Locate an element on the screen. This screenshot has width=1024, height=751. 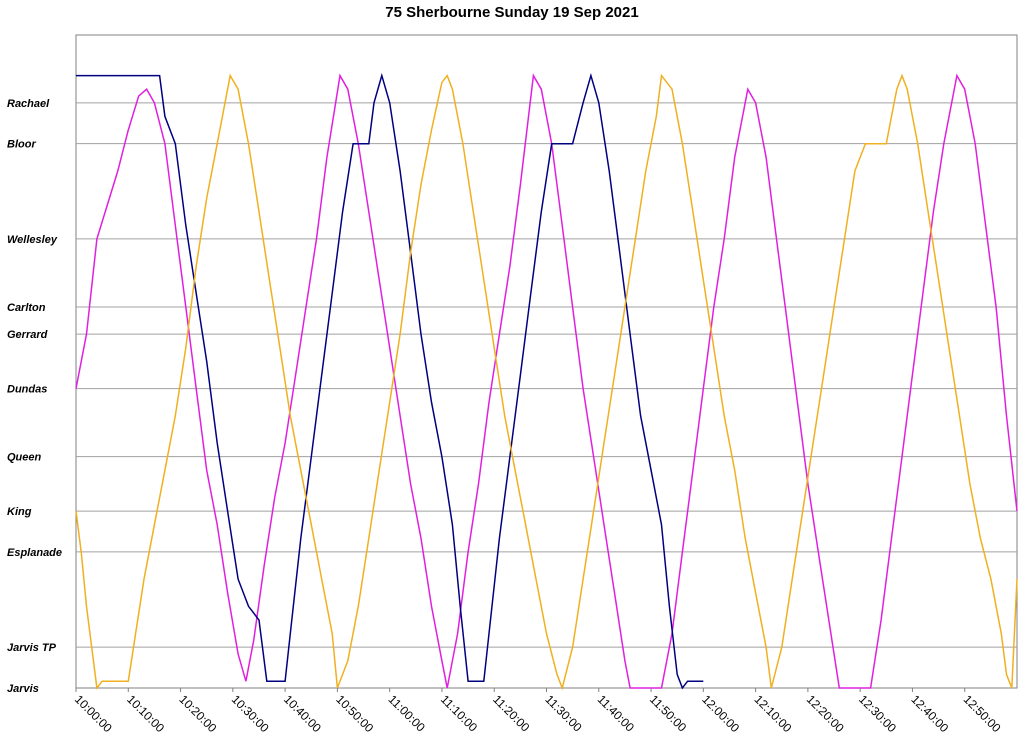
y-tick-label: Wellesley is located at coordinates (32, 240).